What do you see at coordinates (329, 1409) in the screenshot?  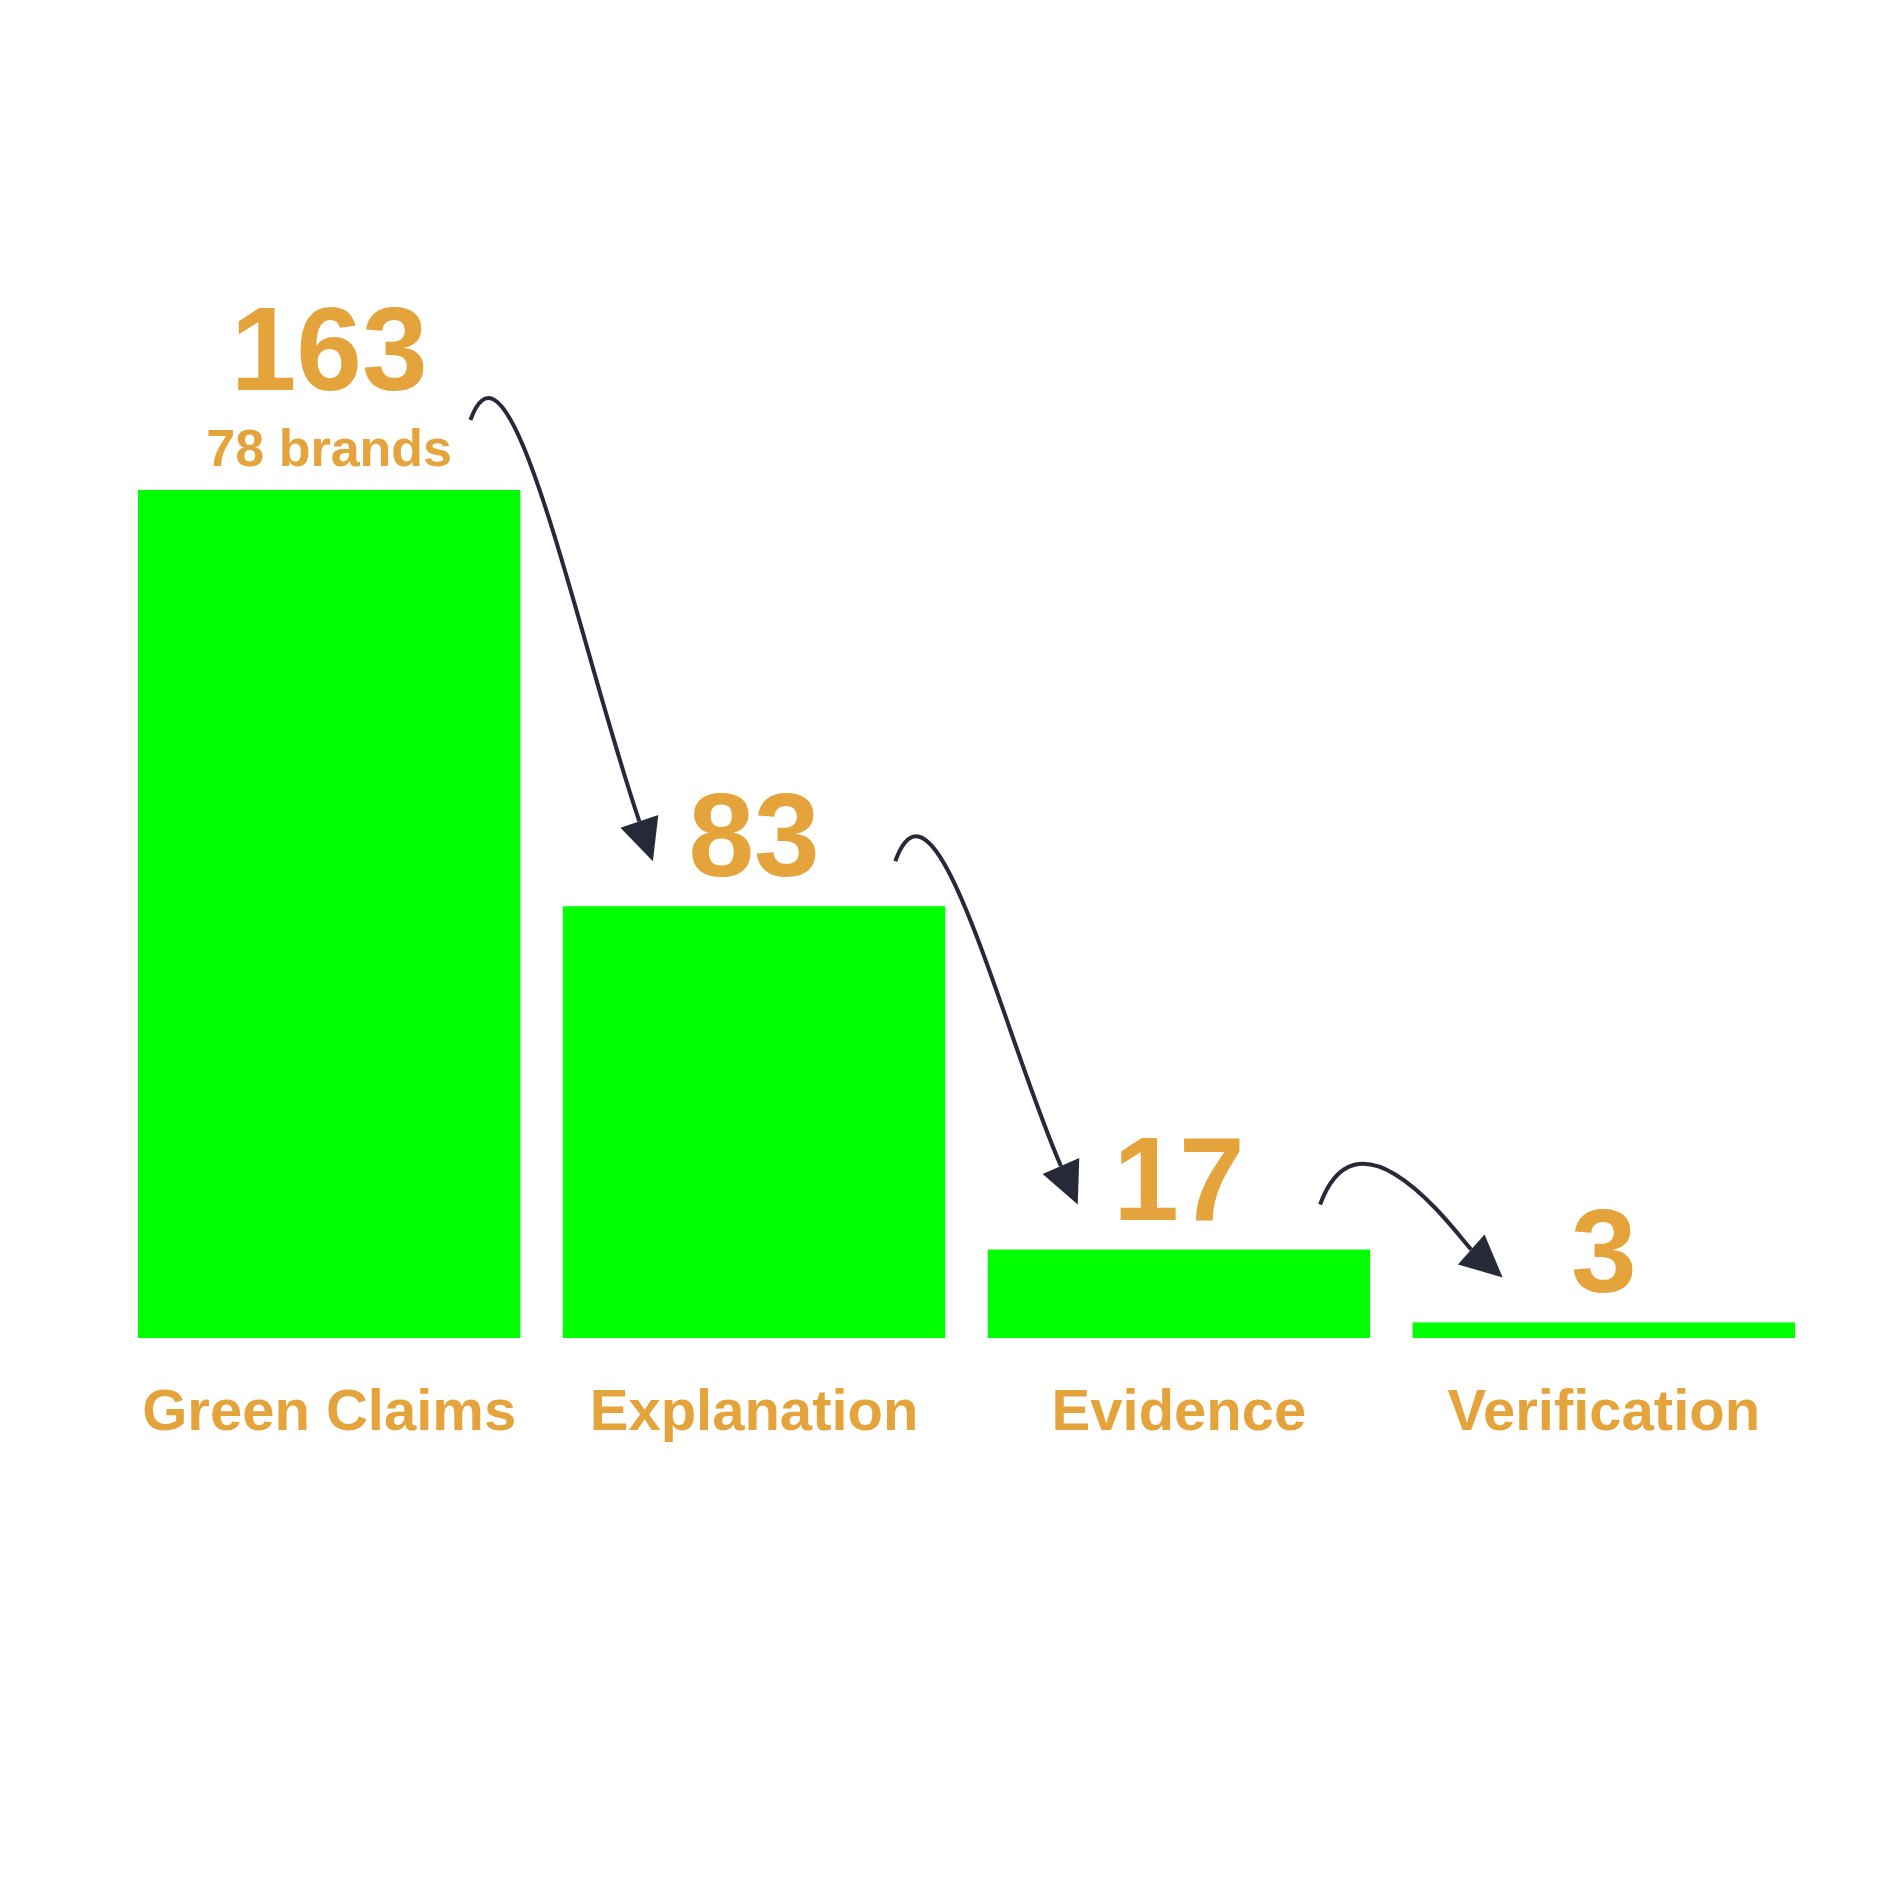 I see `x-tick-label: Green Claims` at bounding box center [329, 1409].